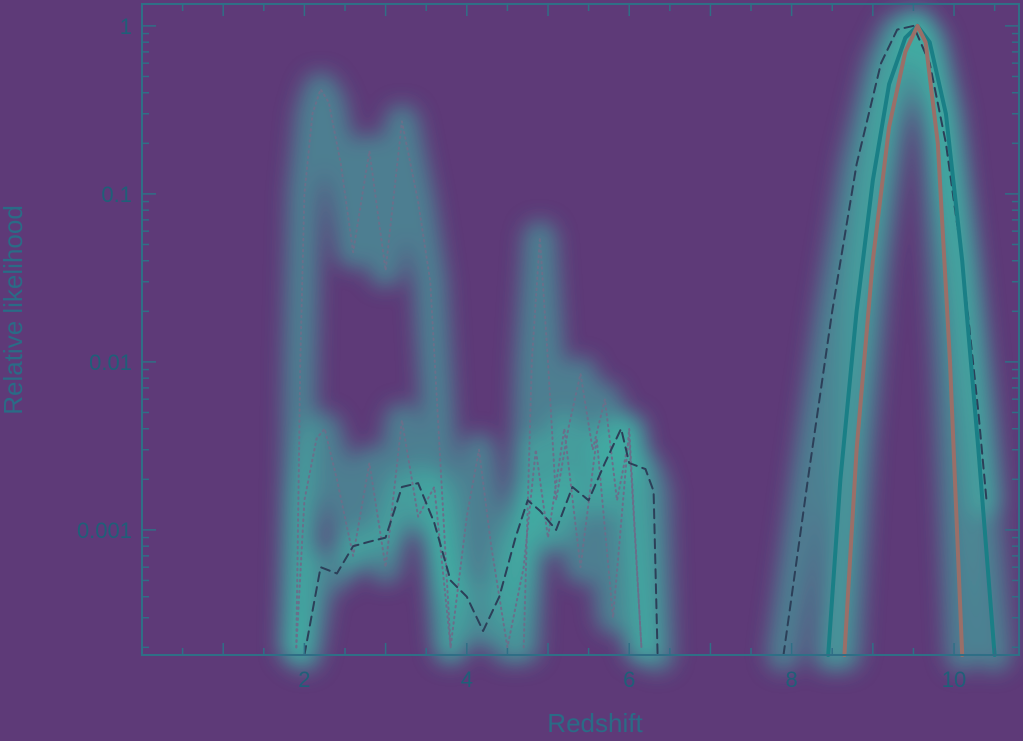 This screenshot has height=741, width=1023. I want to click on series-line-4-dashed, so click(481, 541).